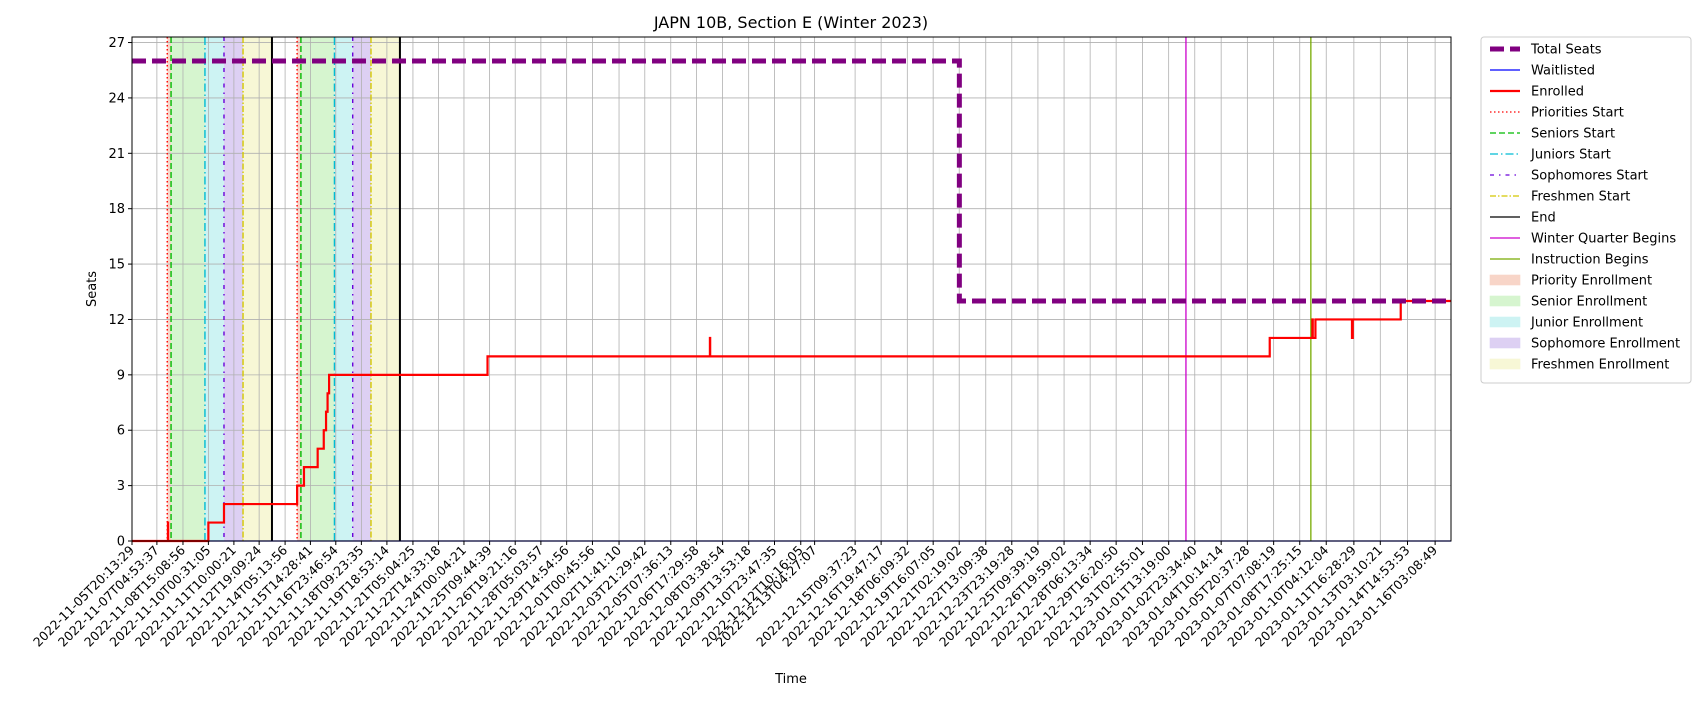 The image size is (1700, 704). I want to click on legend-swatch-priority-enrollment, so click(1505, 280).